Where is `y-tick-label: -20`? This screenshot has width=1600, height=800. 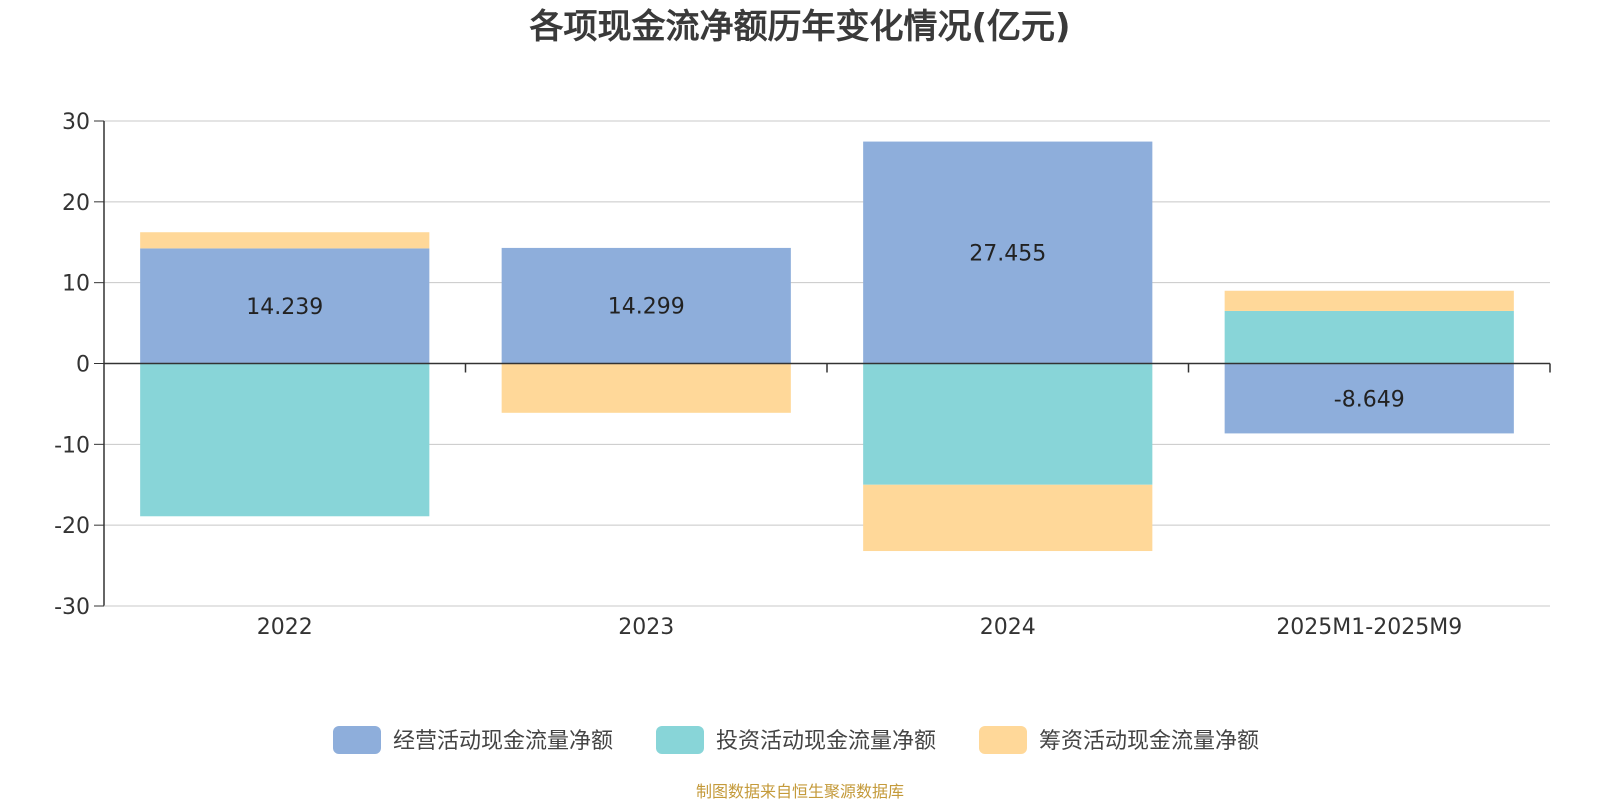
y-tick-label: -20 is located at coordinates (72, 526).